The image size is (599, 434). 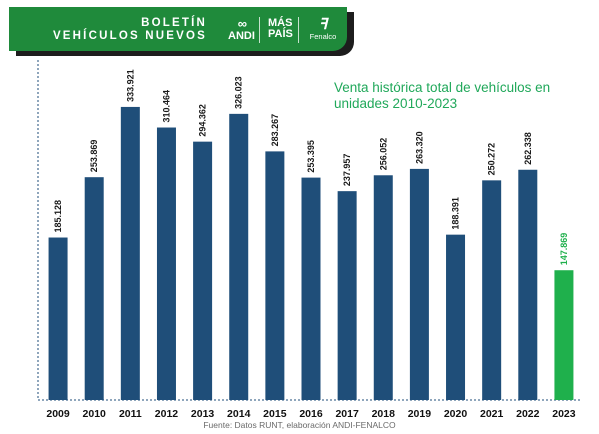 I want to click on bar-2010, so click(x=94, y=288).